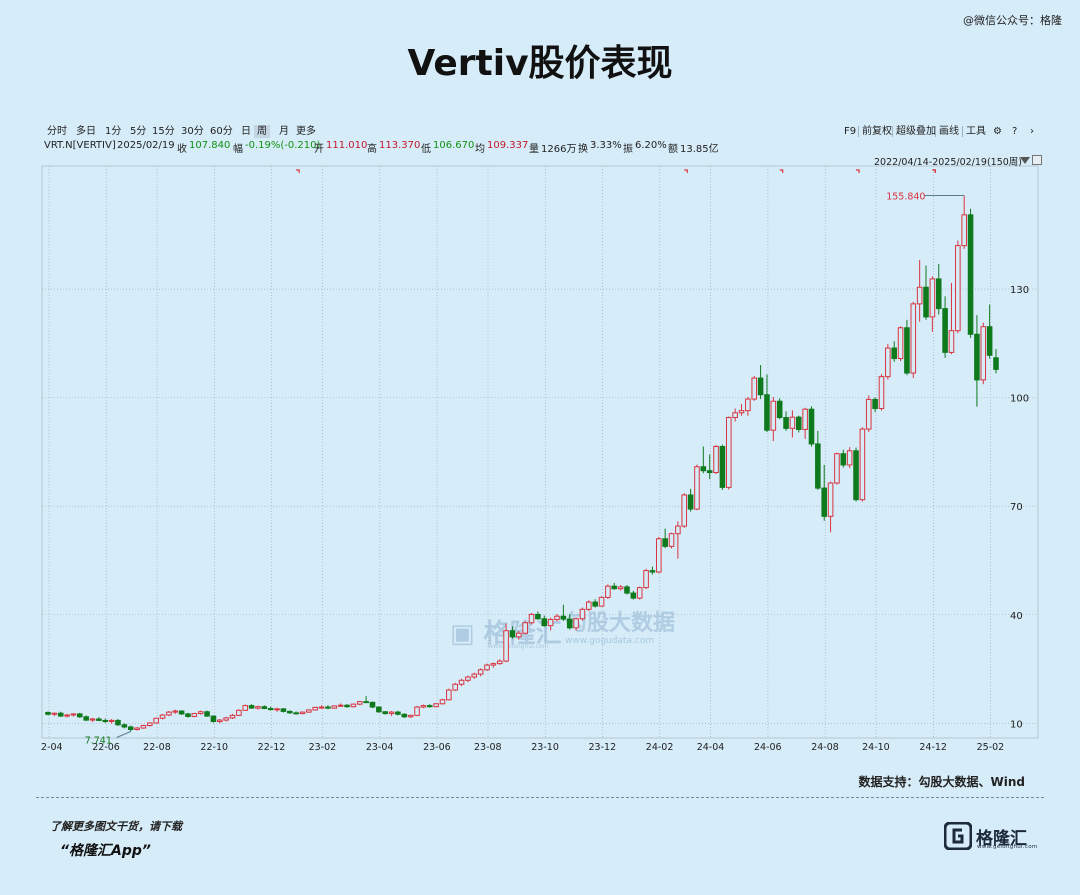 The height and width of the screenshot is (895, 1080). I want to click on period-tab-7: 日, so click(246, 131).